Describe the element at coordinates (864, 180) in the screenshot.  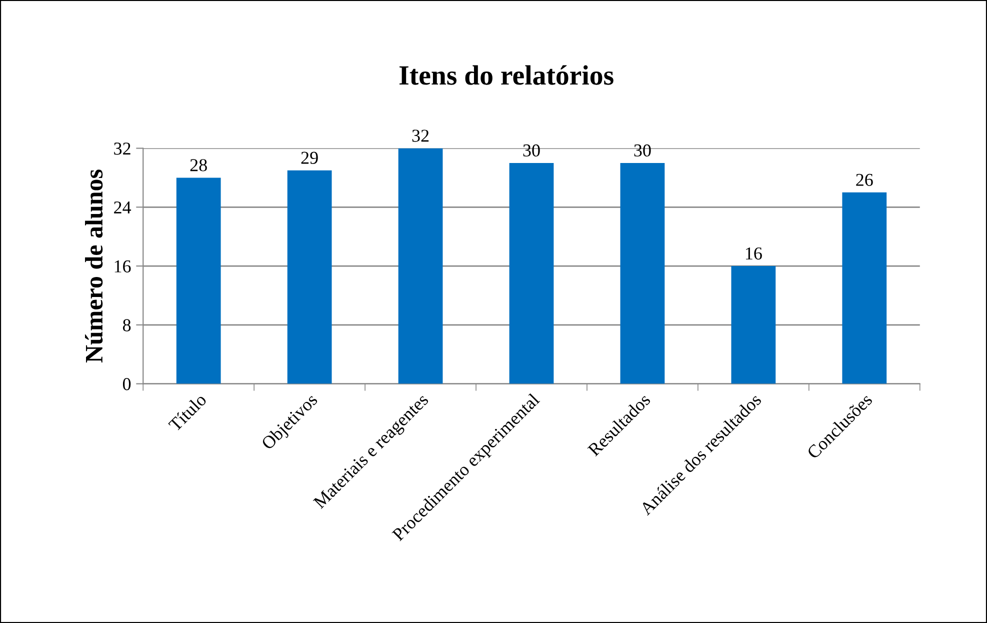
I see `data-label: 26` at that location.